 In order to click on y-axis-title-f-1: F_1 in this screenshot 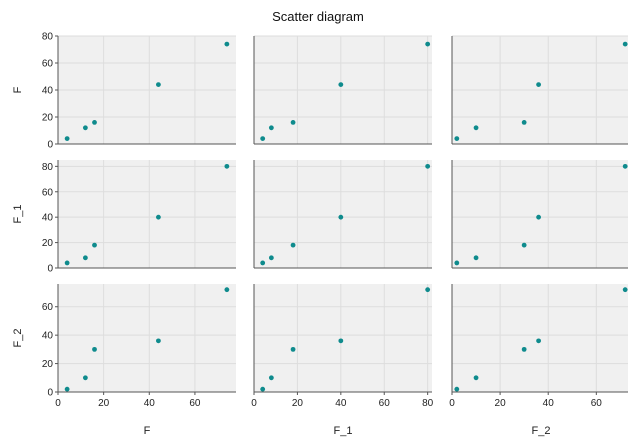, I will do `click(18, 214)`.